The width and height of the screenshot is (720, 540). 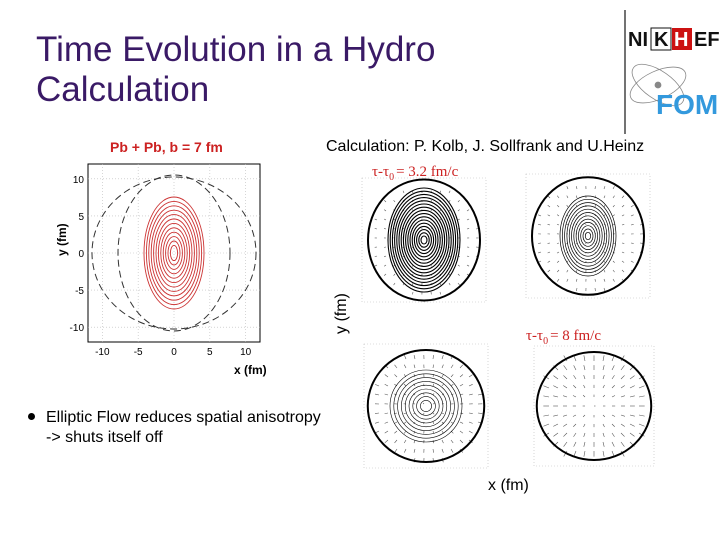 I want to click on right-plot-xlabel: x (fm), so click(x=508, y=485).